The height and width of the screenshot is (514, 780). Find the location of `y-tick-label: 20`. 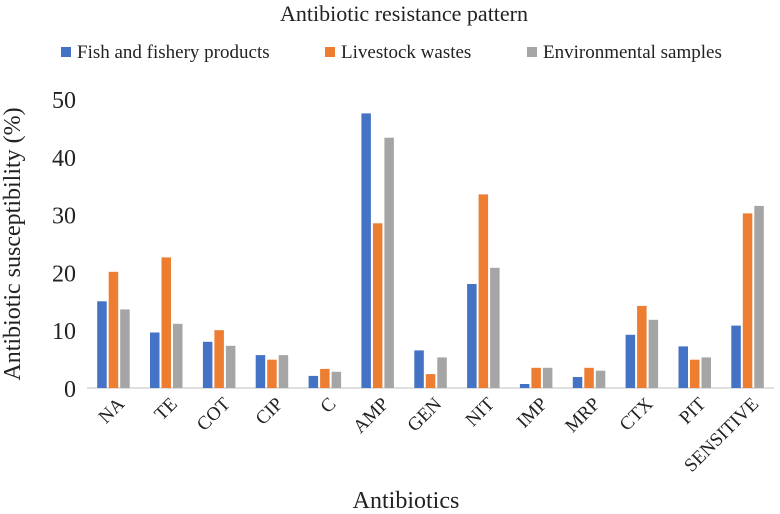

y-tick-label: 20 is located at coordinates (64, 274).